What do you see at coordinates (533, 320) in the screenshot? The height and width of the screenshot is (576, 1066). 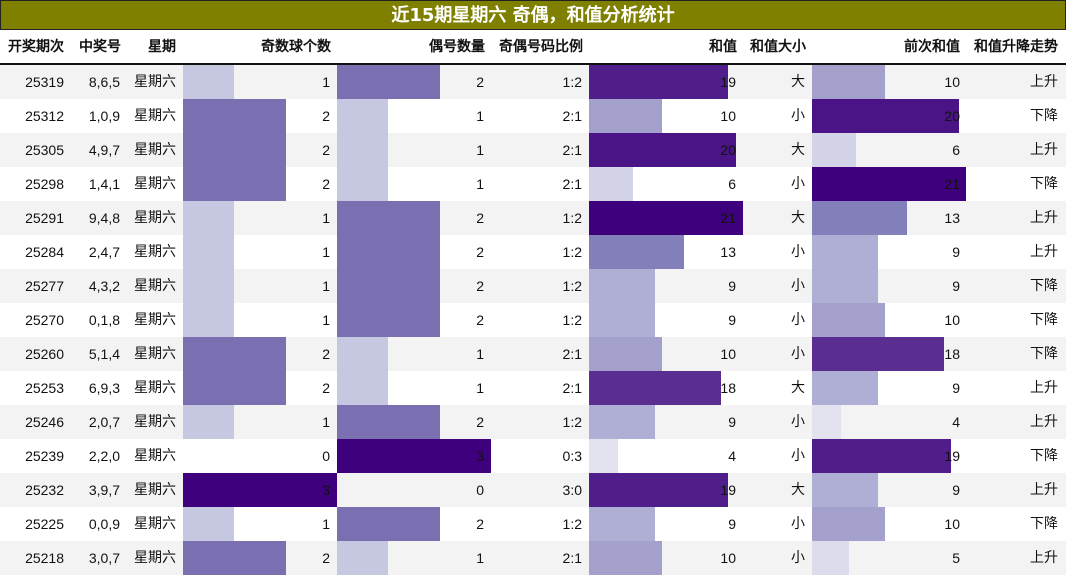 I see `table-row: 25270 0,1,8 星期六 1 2 1:2 9 小 10 下降` at bounding box center [533, 320].